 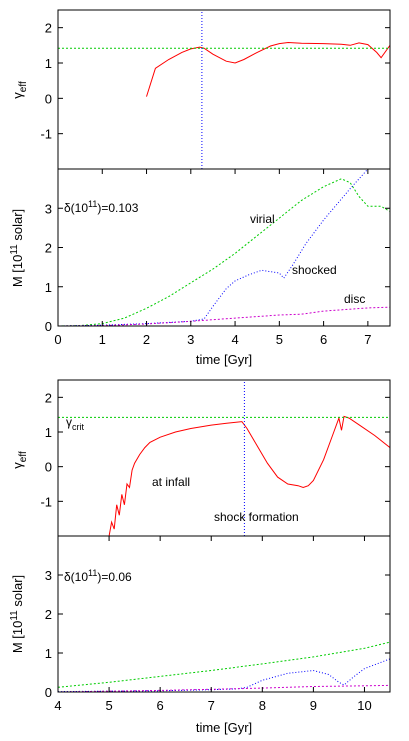 What do you see at coordinates (19, 90) in the screenshot?
I see `panel-gamma-top-ylabel: γeff` at bounding box center [19, 90].